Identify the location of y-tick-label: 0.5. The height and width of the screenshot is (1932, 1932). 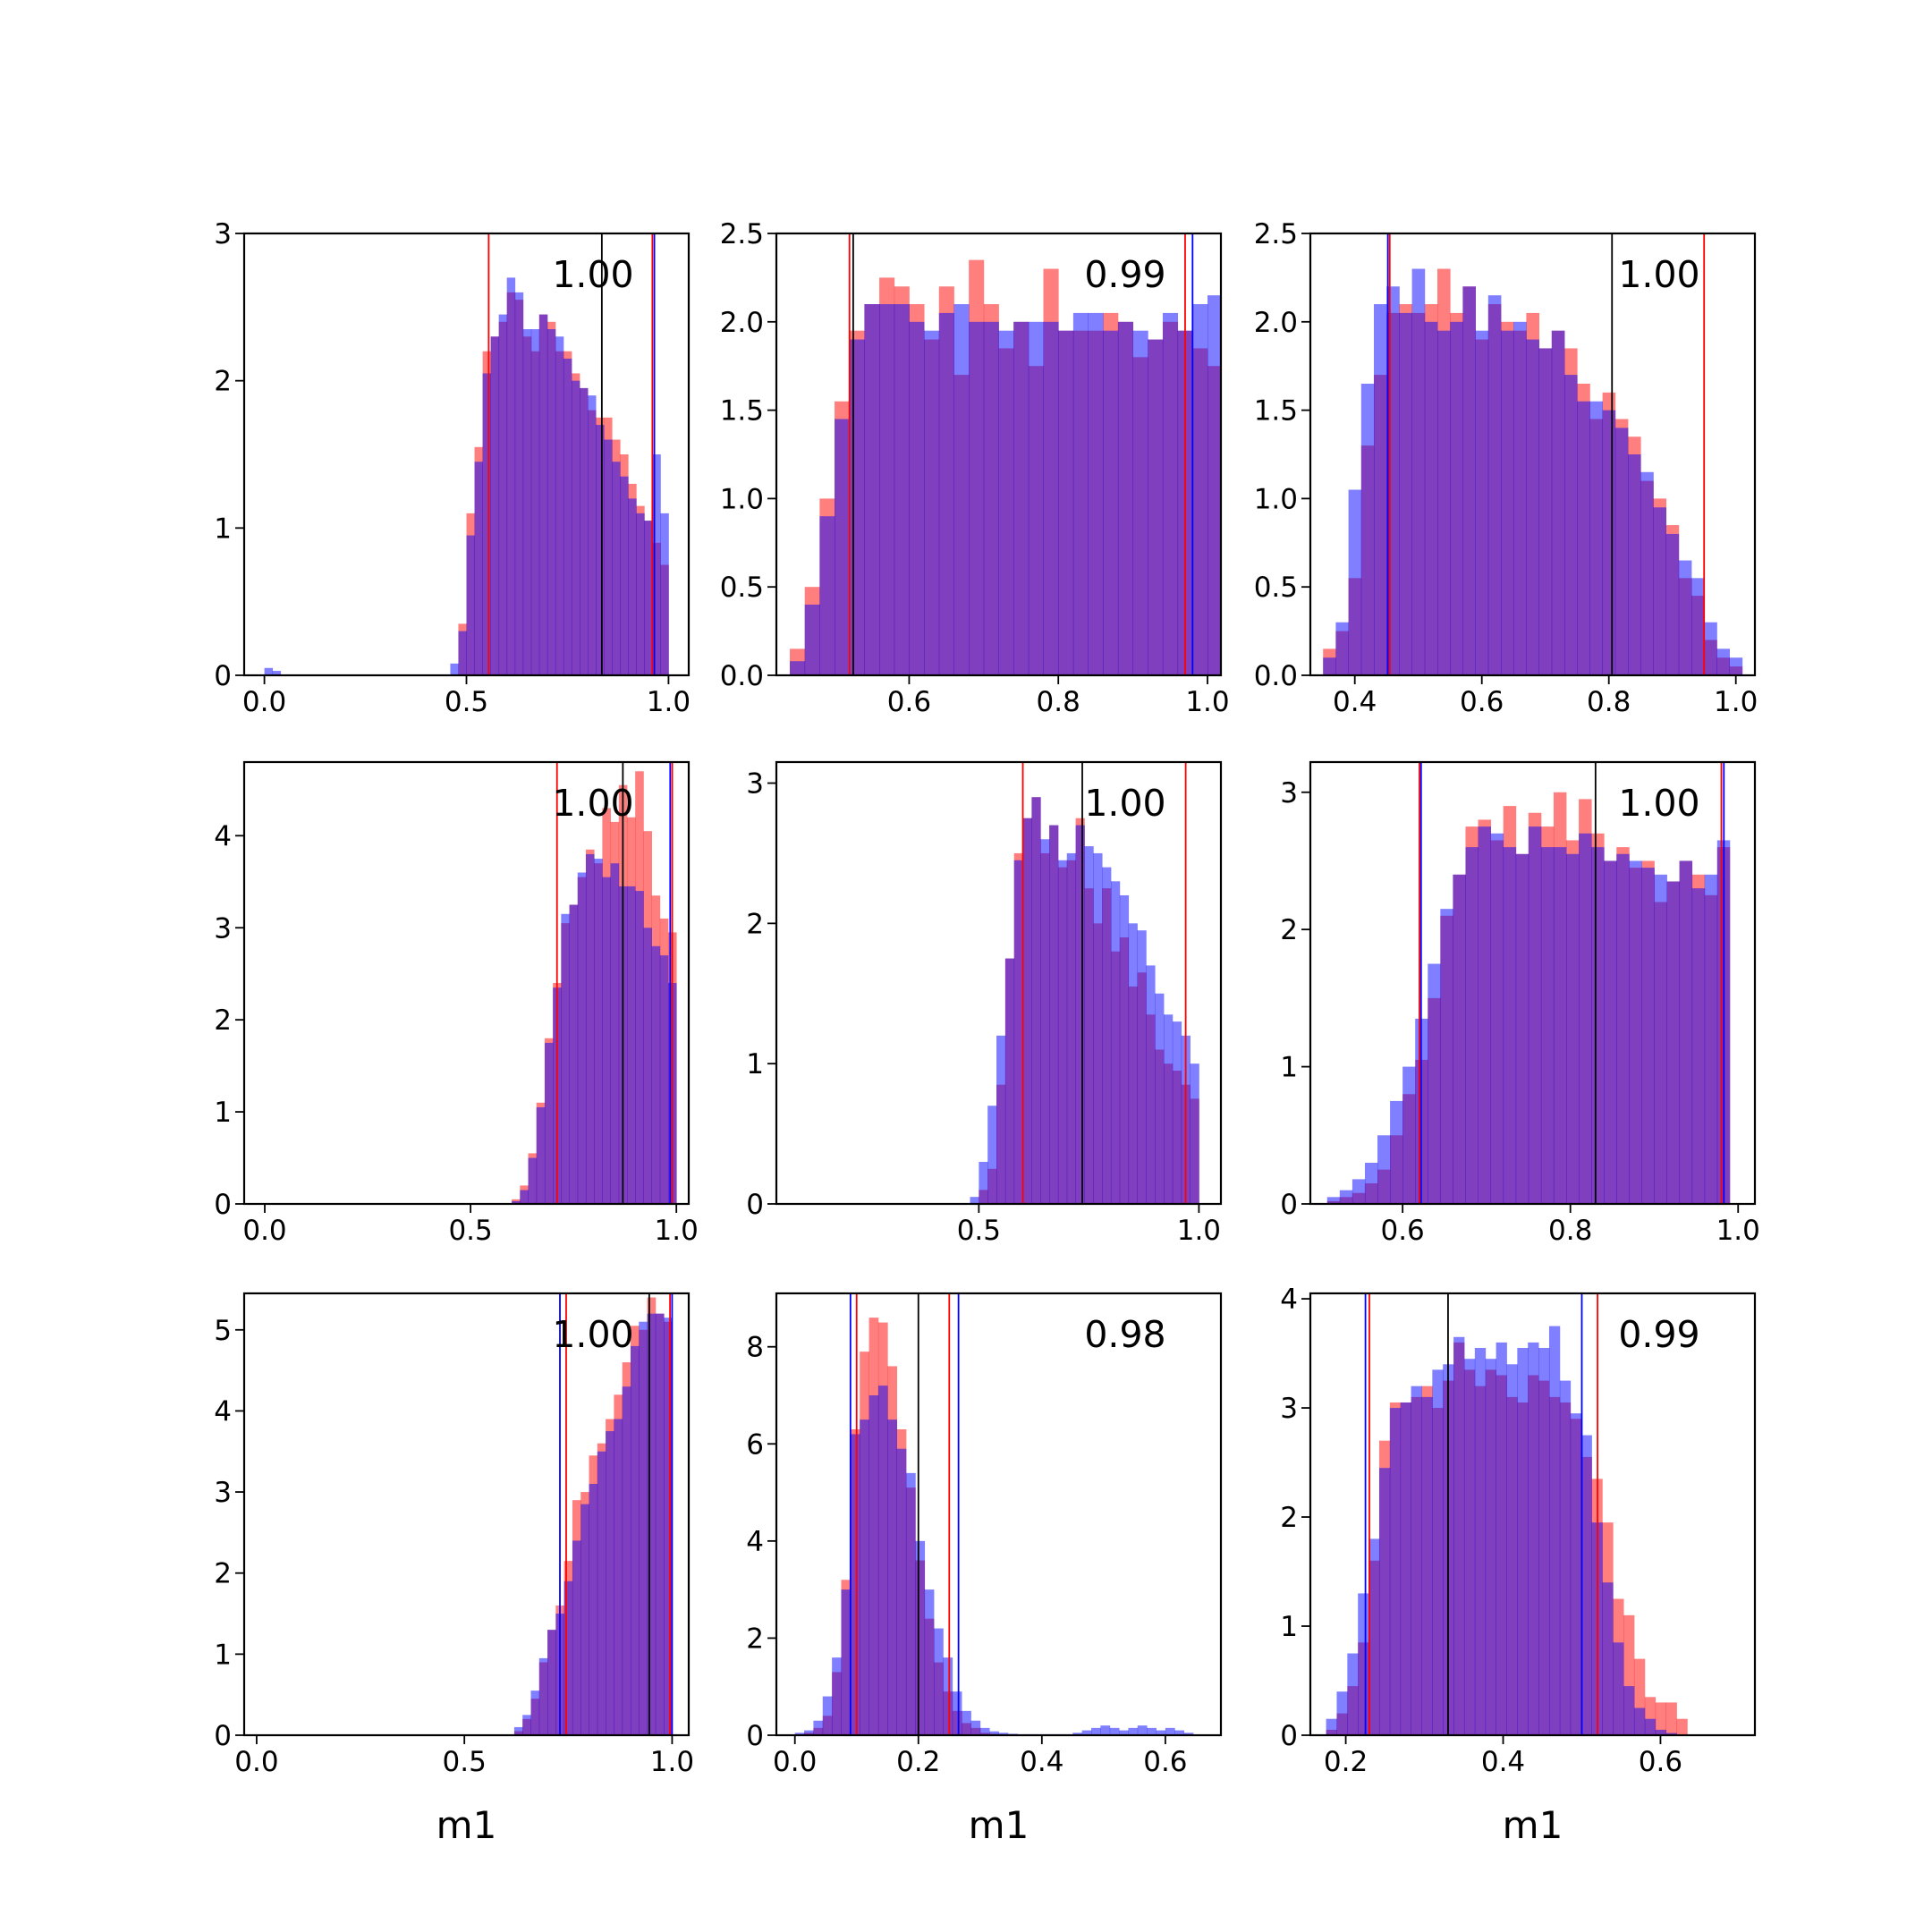
(1276, 588).